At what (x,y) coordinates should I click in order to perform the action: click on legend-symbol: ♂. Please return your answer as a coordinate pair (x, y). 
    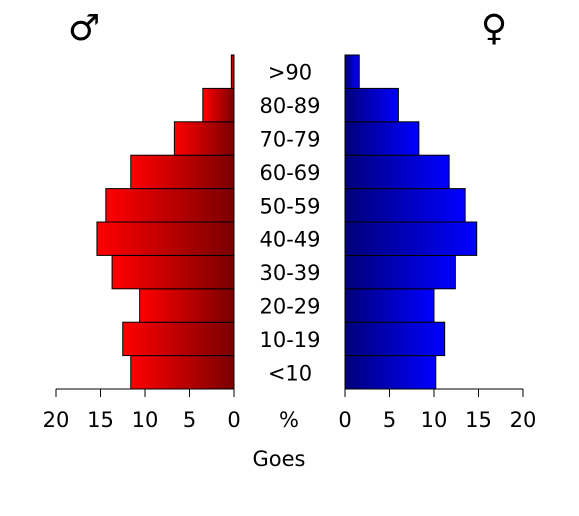
    Looking at the image, I should click on (84, 28).